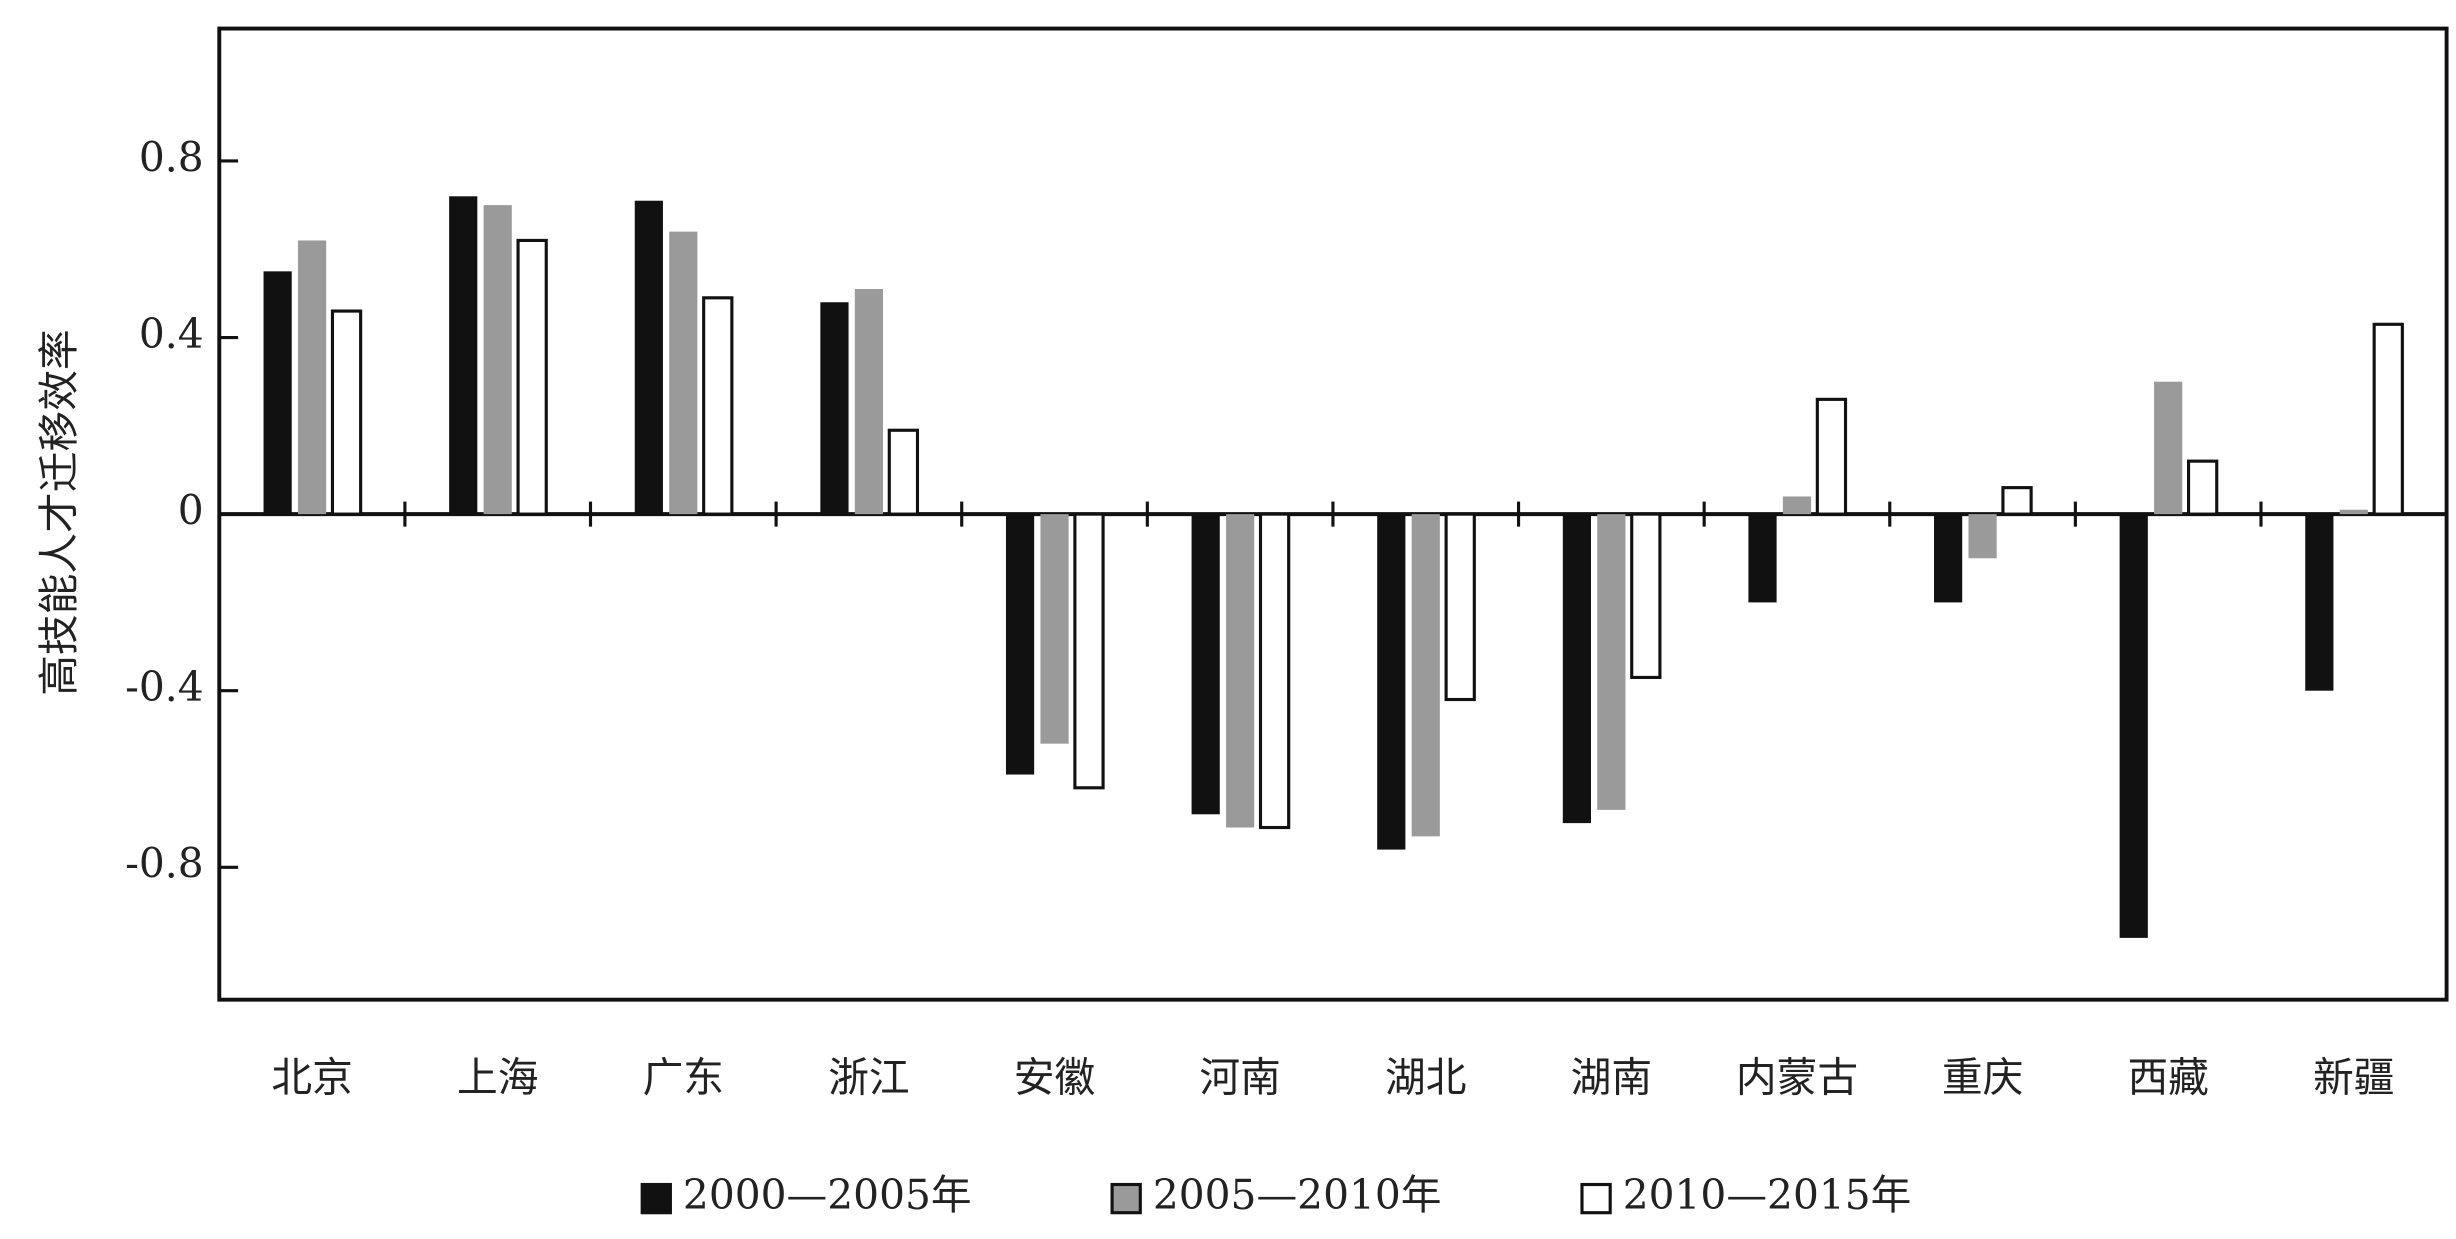  What do you see at coordinates (171, 157) in the screenshot?
I see `y-tick-label: 0.8` at bounding box center [171, 157].